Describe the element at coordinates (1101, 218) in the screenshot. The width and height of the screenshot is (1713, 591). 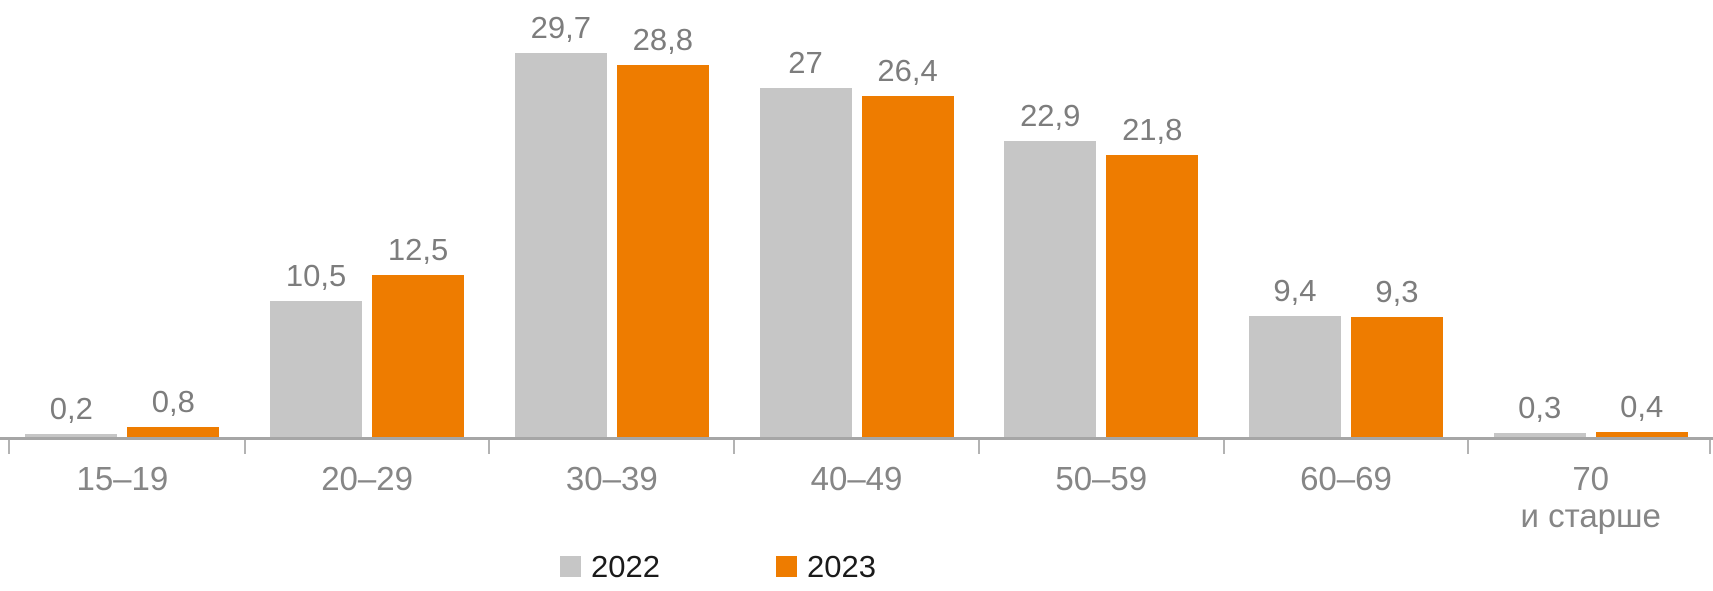
I see `bar-group-50–59: 22,9 21,8` at that location.